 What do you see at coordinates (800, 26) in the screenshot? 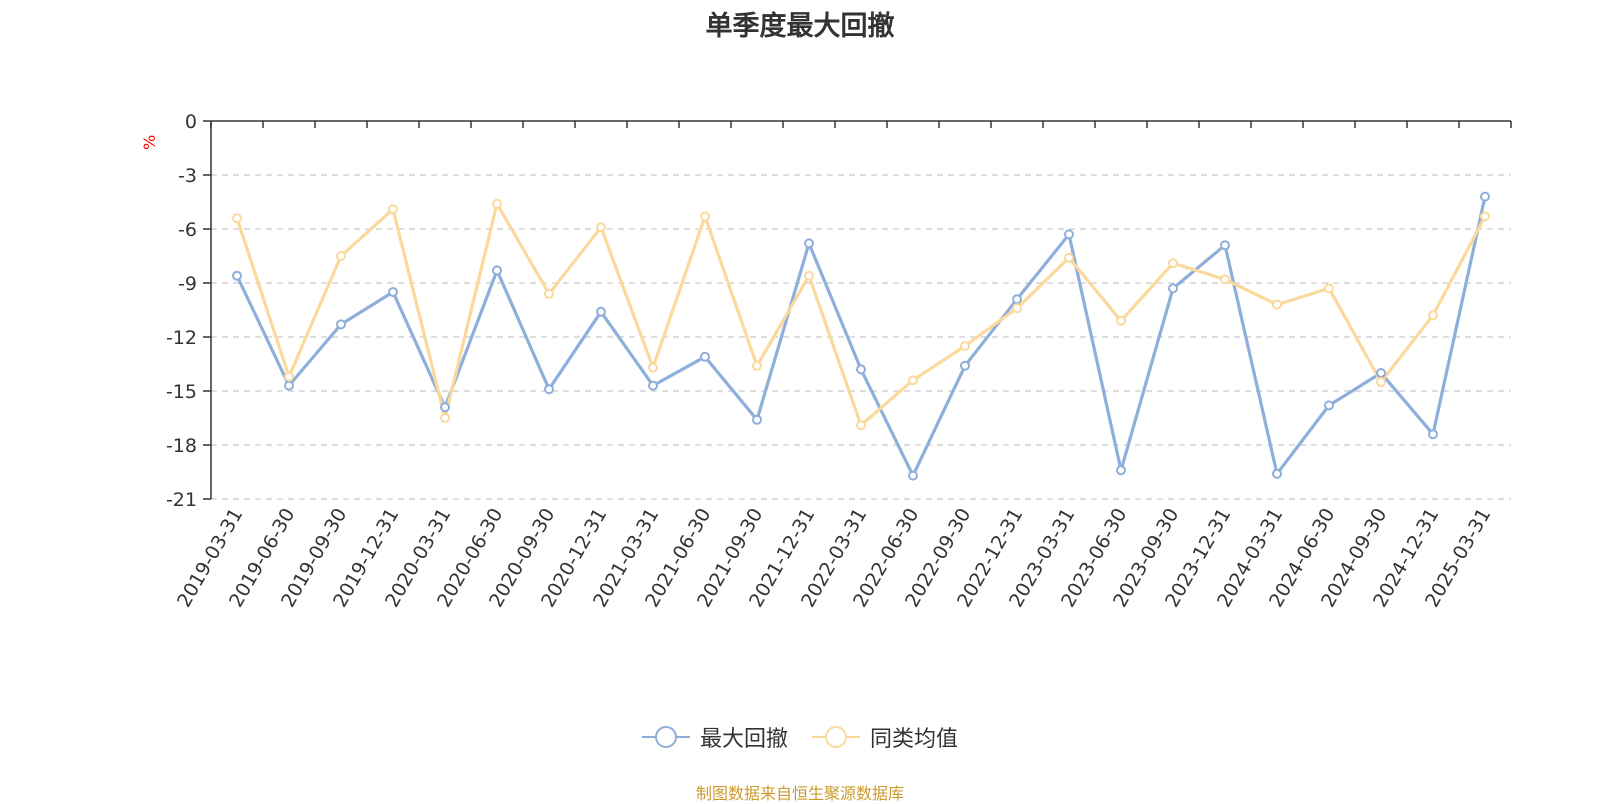
I see `chart-title: 单季度最大回撤` at bounding box center [800, 26].